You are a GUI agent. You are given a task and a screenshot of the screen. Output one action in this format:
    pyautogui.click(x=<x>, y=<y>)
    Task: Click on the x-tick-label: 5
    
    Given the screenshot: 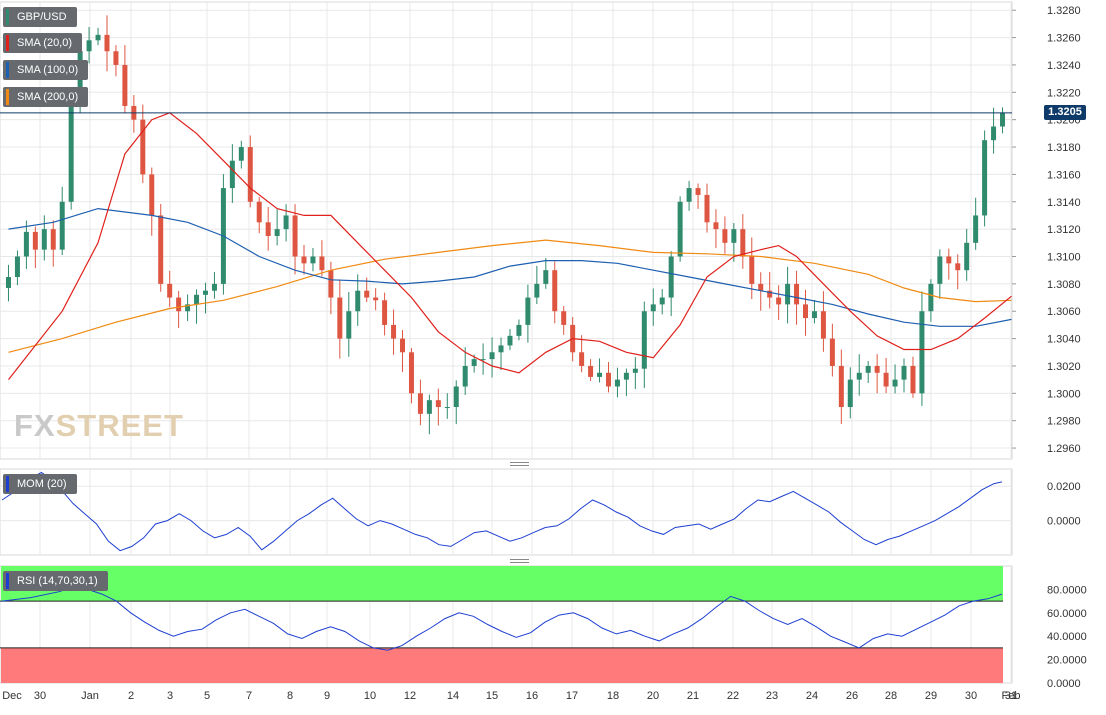 What is the action you would take?
    pyautogui.click(x=207, y=696)
    